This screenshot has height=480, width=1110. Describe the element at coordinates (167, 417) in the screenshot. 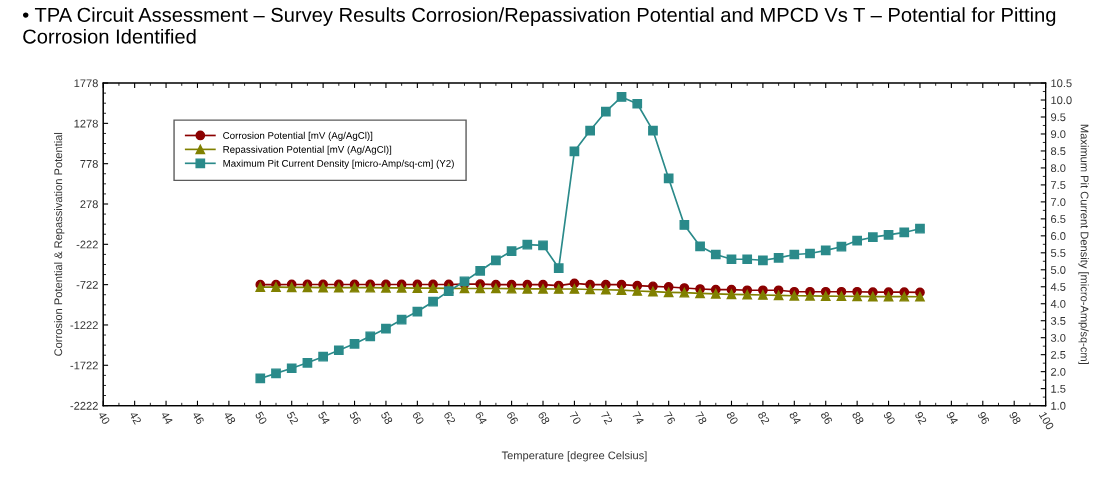

I see `x-tick-label: 44` at that location.